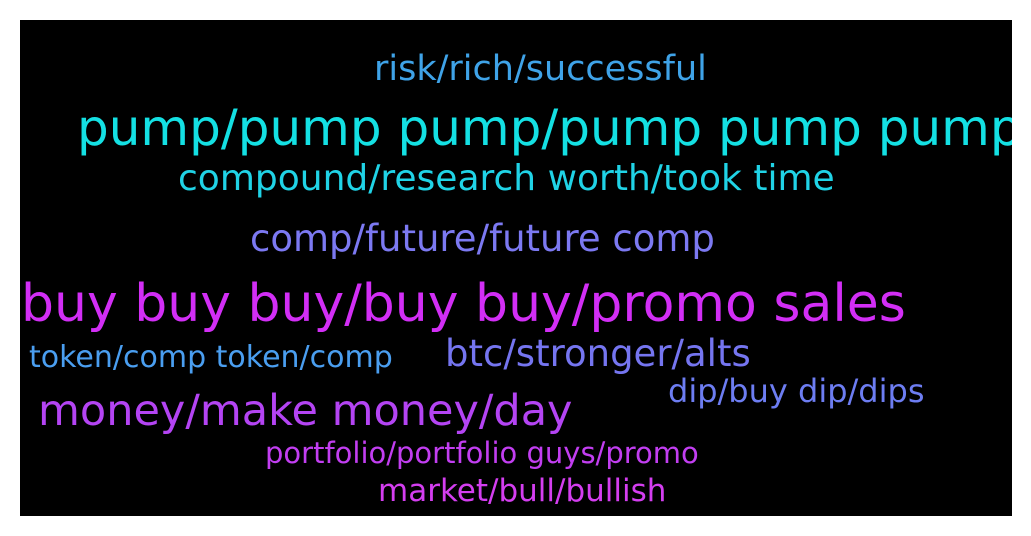  I want to click on word-buy-buy: buy buy buy/buy buy/promo sales, so click(463, 304).